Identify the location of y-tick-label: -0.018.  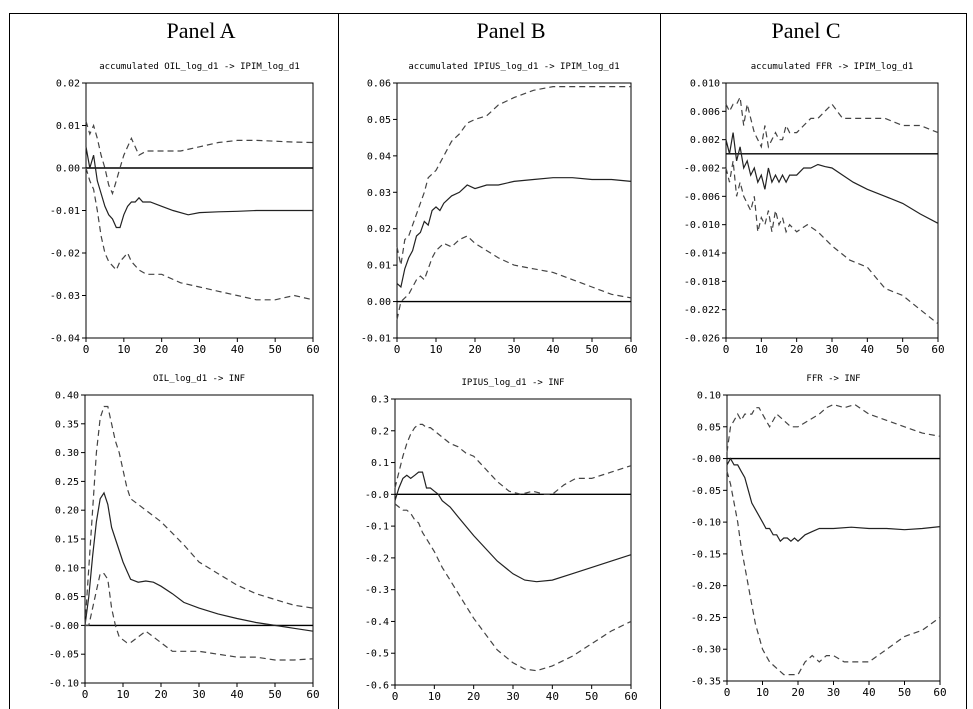
(702, 282).